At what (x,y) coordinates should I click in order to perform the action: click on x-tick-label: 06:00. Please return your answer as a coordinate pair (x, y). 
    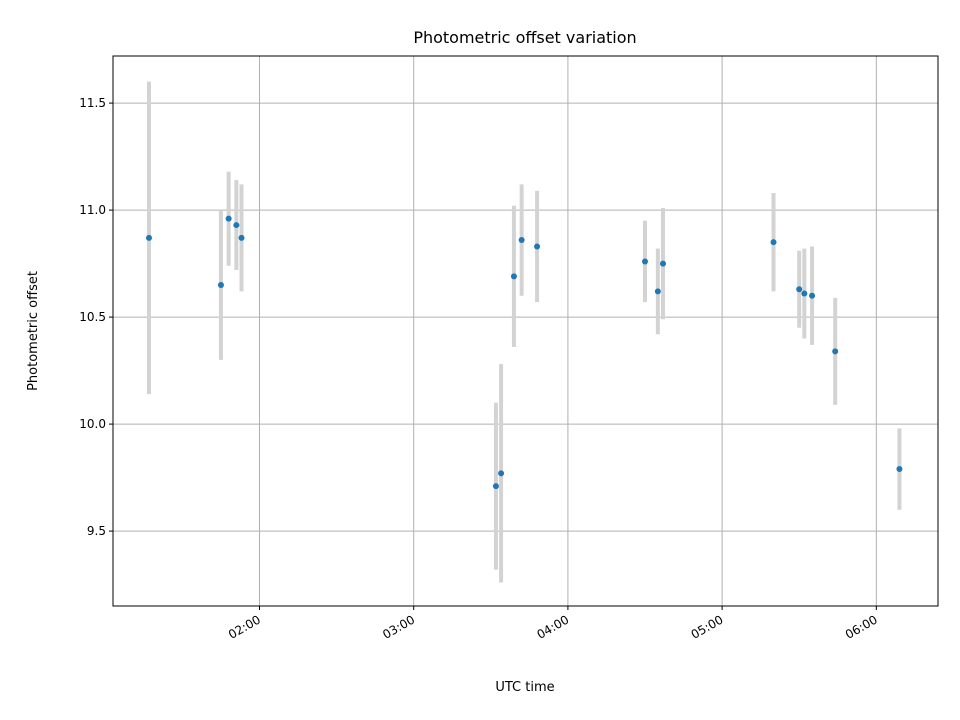
    Looking at the image, I should click on (861, 626).